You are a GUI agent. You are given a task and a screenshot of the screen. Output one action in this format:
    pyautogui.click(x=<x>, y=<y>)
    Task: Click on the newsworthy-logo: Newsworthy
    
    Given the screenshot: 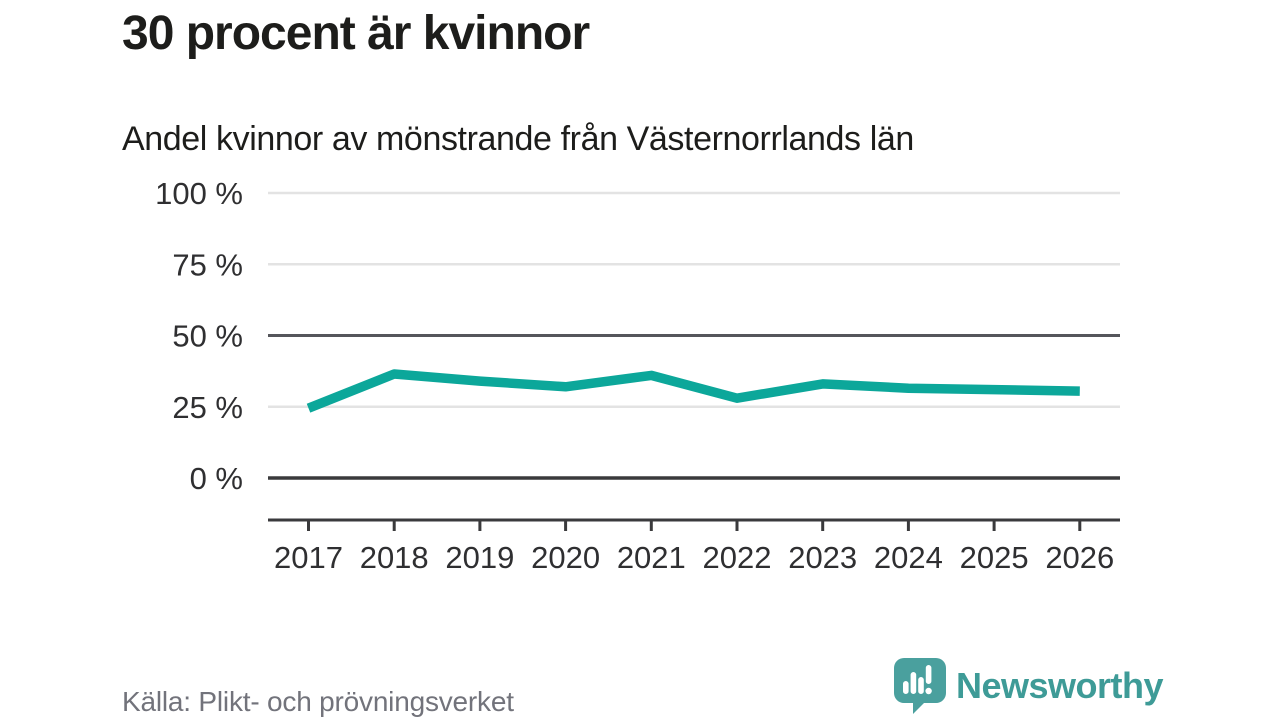 What is the action you would take?
    pyautogui.click(x=1028, y=686)
    